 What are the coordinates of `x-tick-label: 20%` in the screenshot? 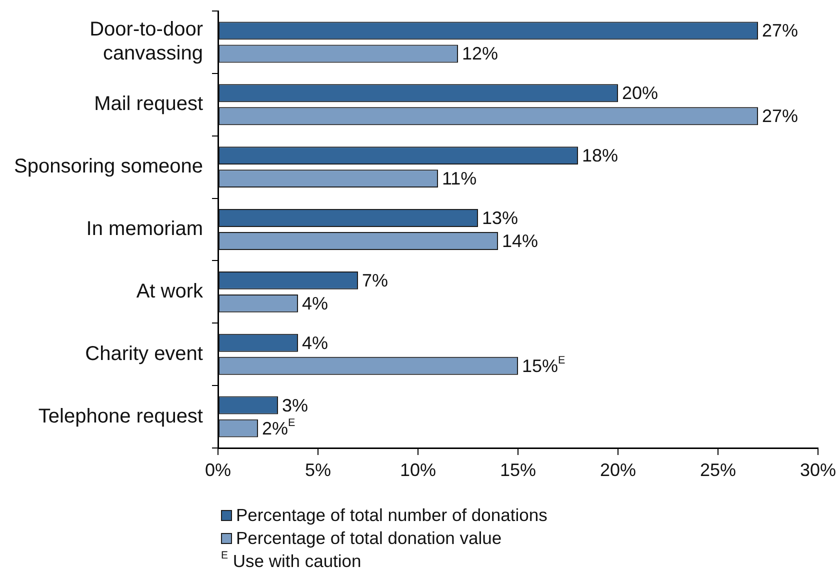 It's located at (618, 470).